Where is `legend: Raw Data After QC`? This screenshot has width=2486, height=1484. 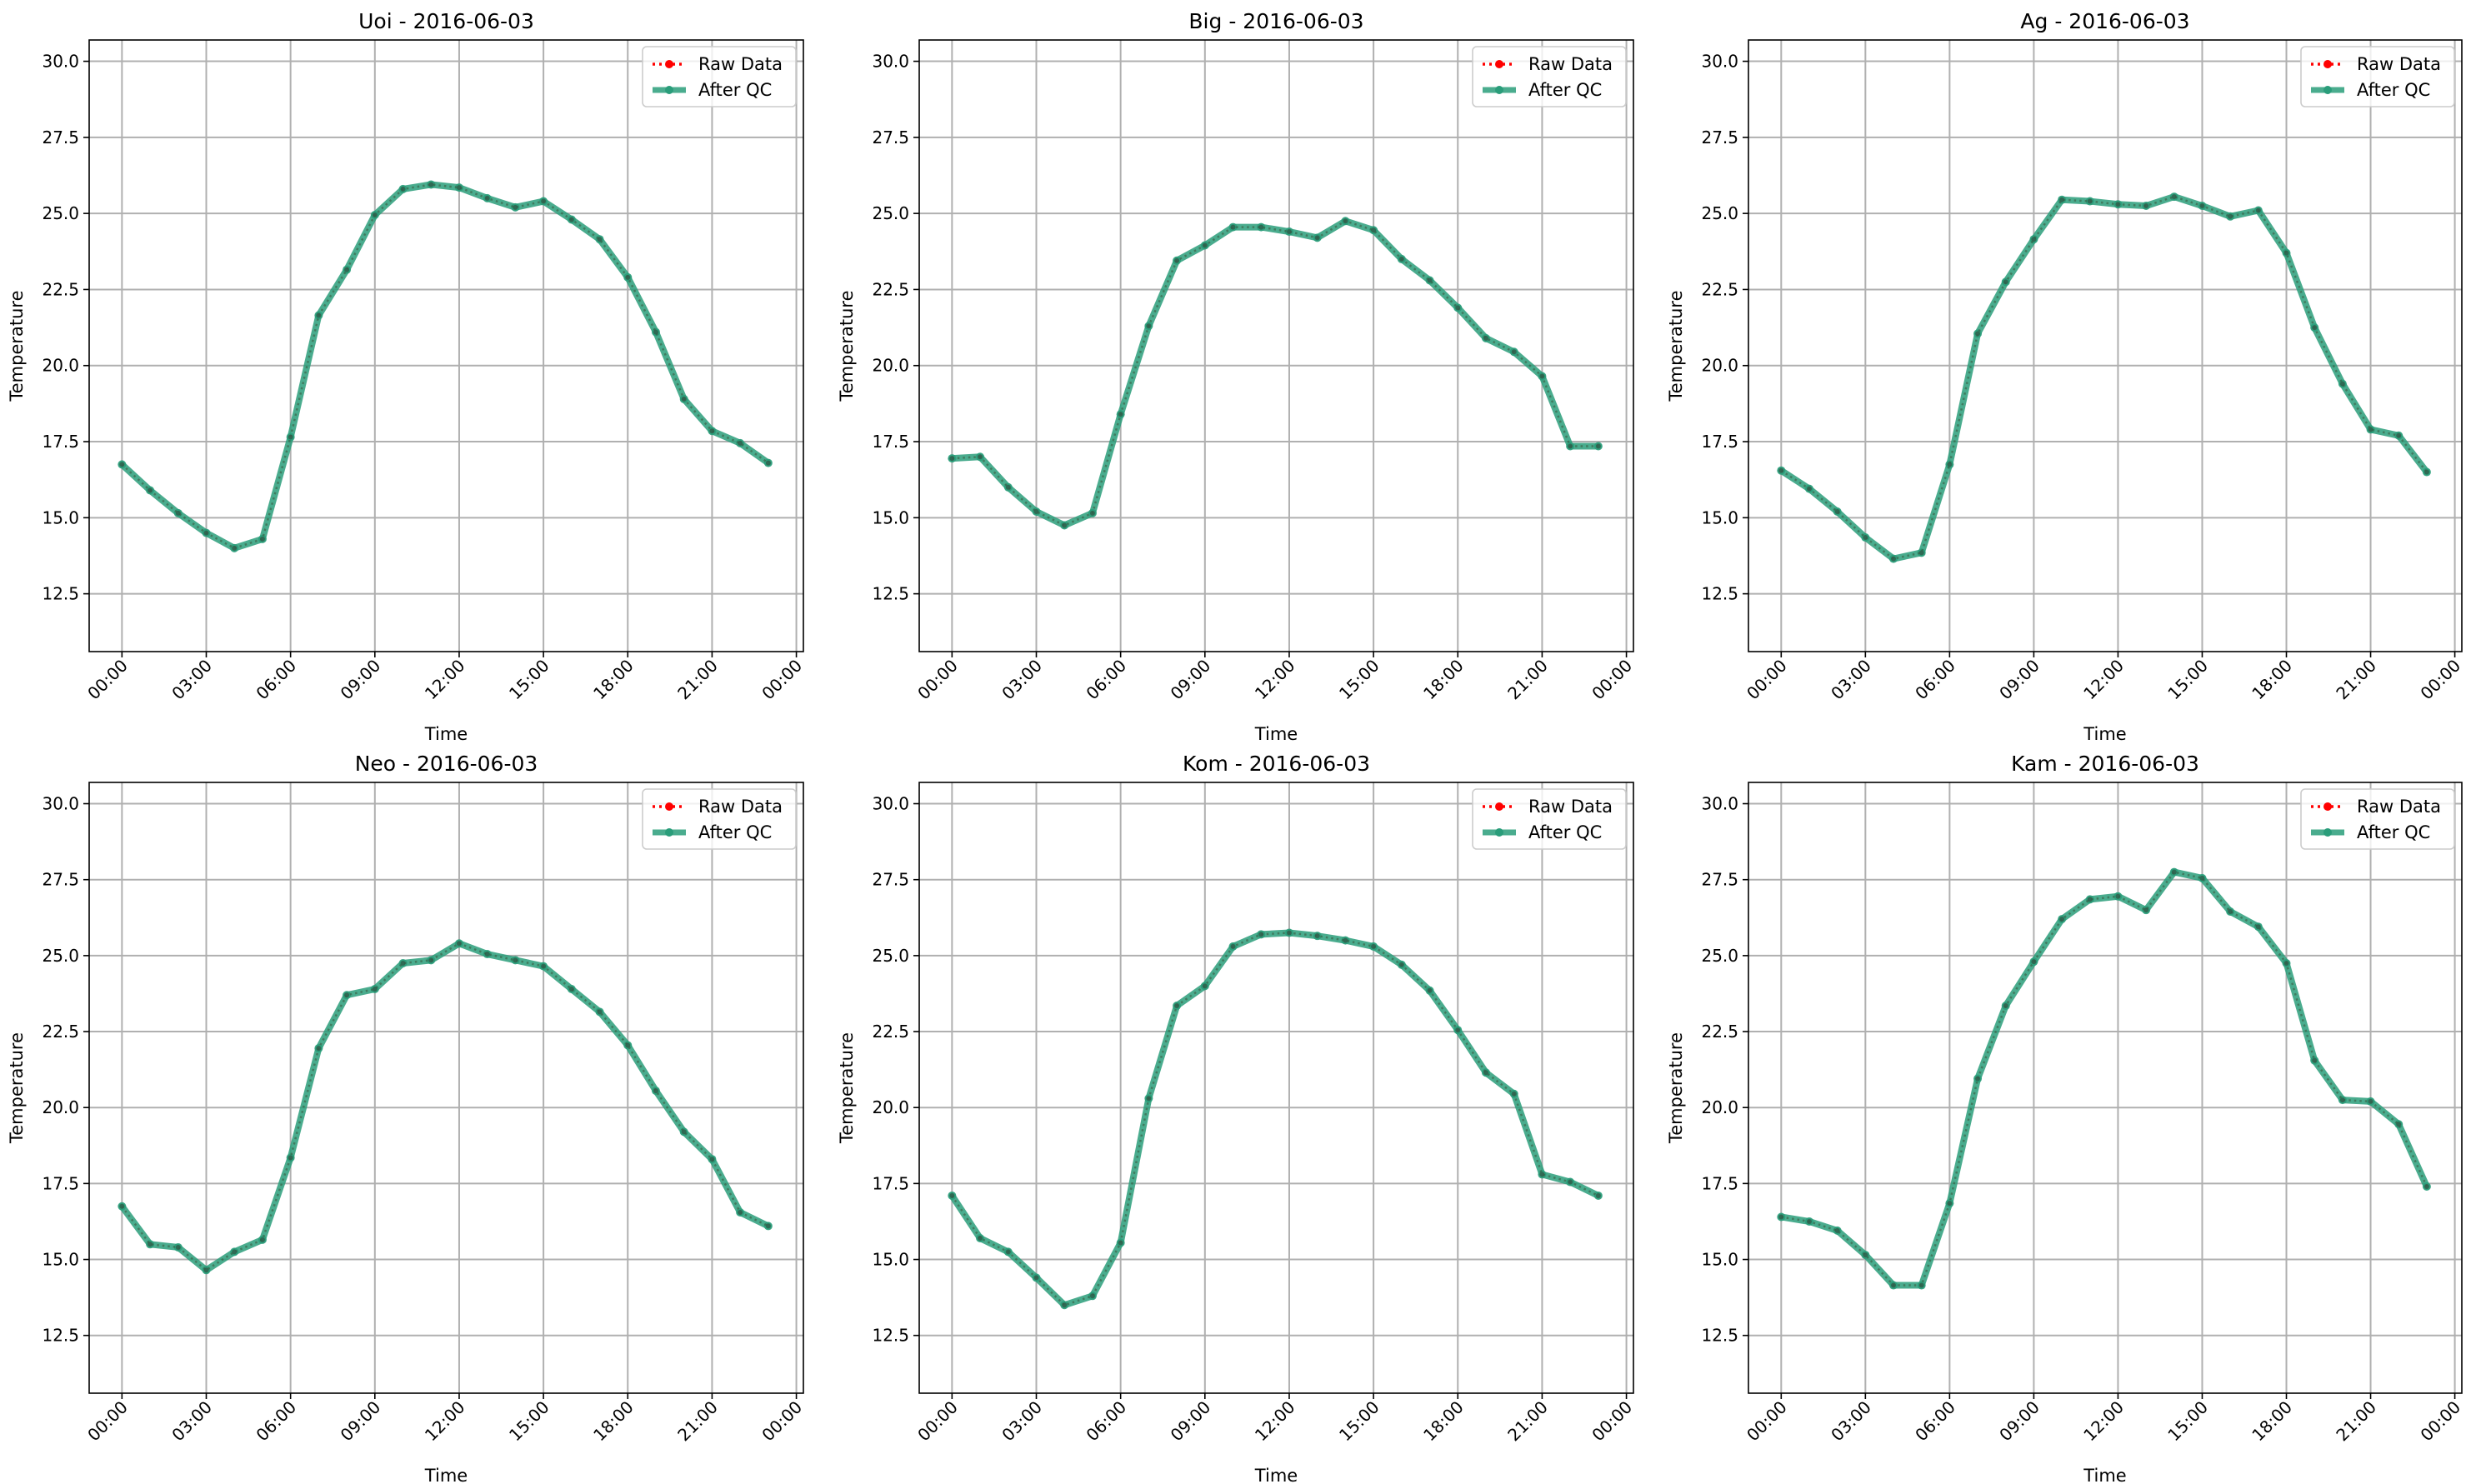 legend: Raw Data After QC is located at coordinates (1550, 819).